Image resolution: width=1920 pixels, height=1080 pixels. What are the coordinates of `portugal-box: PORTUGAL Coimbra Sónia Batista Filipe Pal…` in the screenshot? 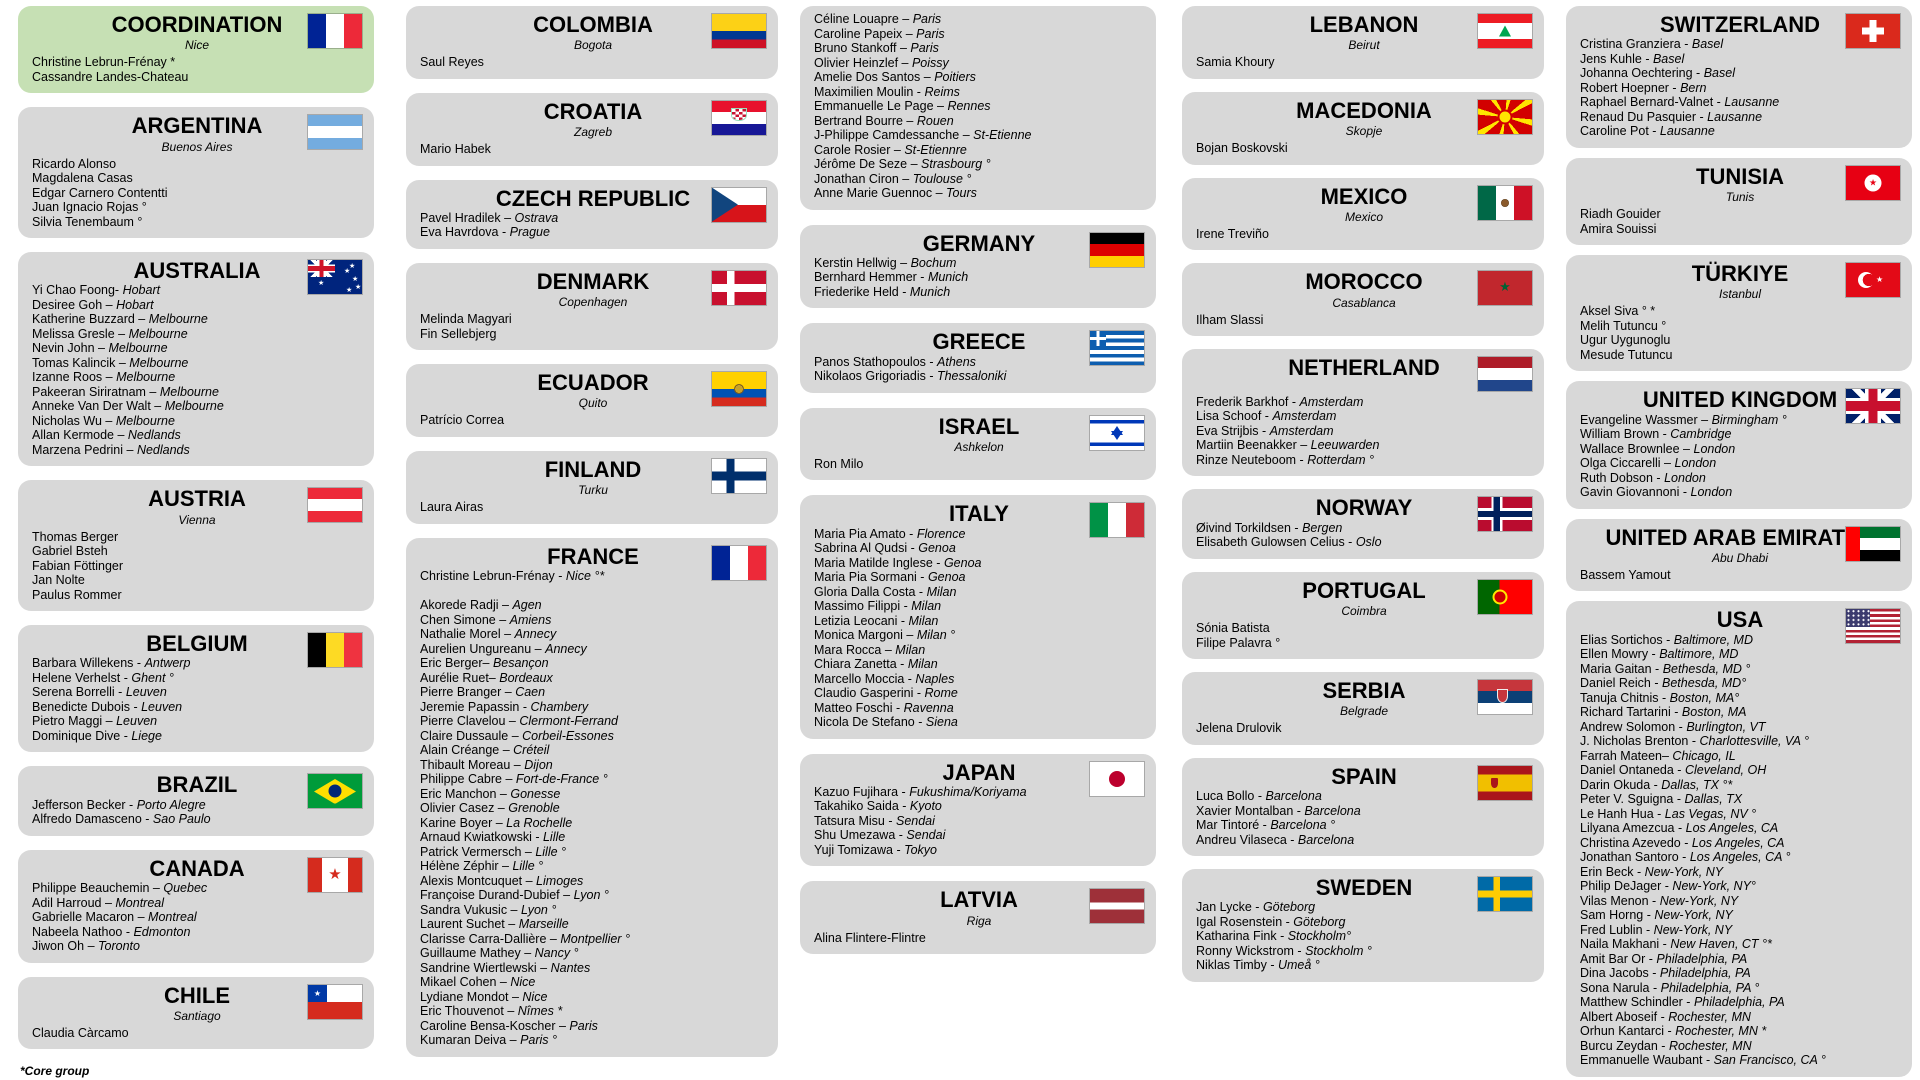 It's located at (1363, 615).